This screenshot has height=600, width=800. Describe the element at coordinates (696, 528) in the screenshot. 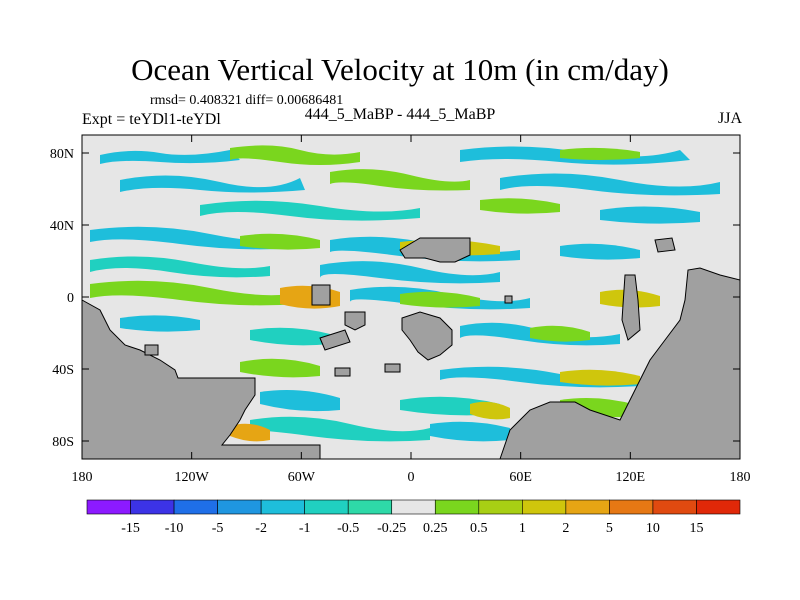

I see `colorbar-label: 15` at that location.